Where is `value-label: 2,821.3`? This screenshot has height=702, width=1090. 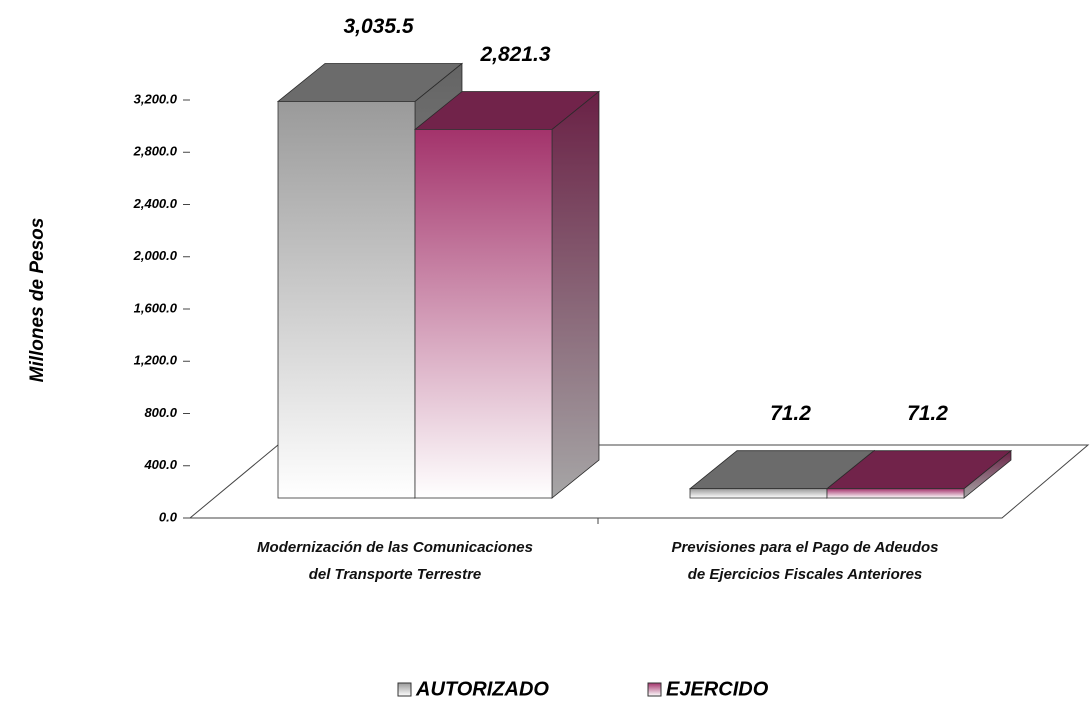 value-label: 2,821.3 is located at coordinates (514, 54).